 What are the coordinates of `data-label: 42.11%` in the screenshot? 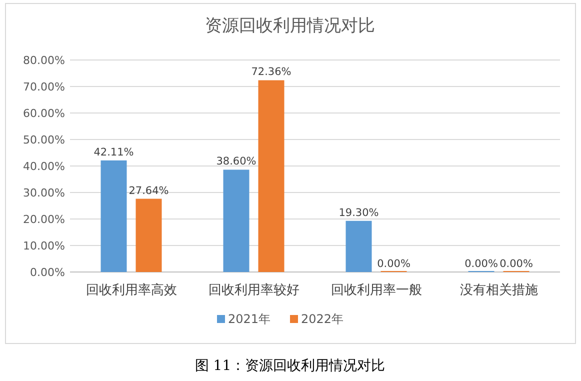 It's located at (114, 152).